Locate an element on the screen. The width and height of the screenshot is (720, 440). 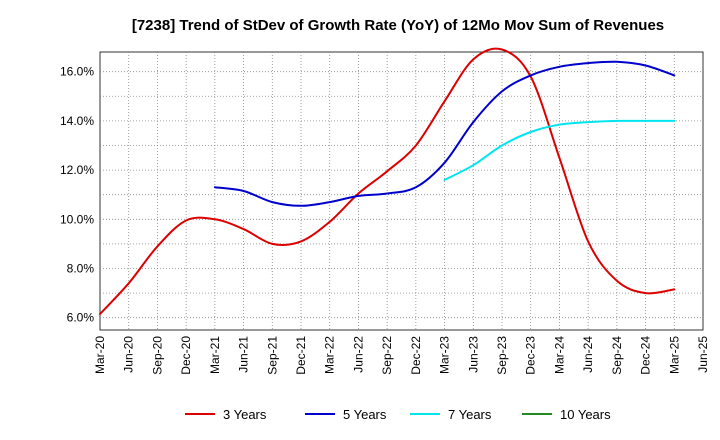
y-tick-label: 10.0% is located at coordinates (77, 219).